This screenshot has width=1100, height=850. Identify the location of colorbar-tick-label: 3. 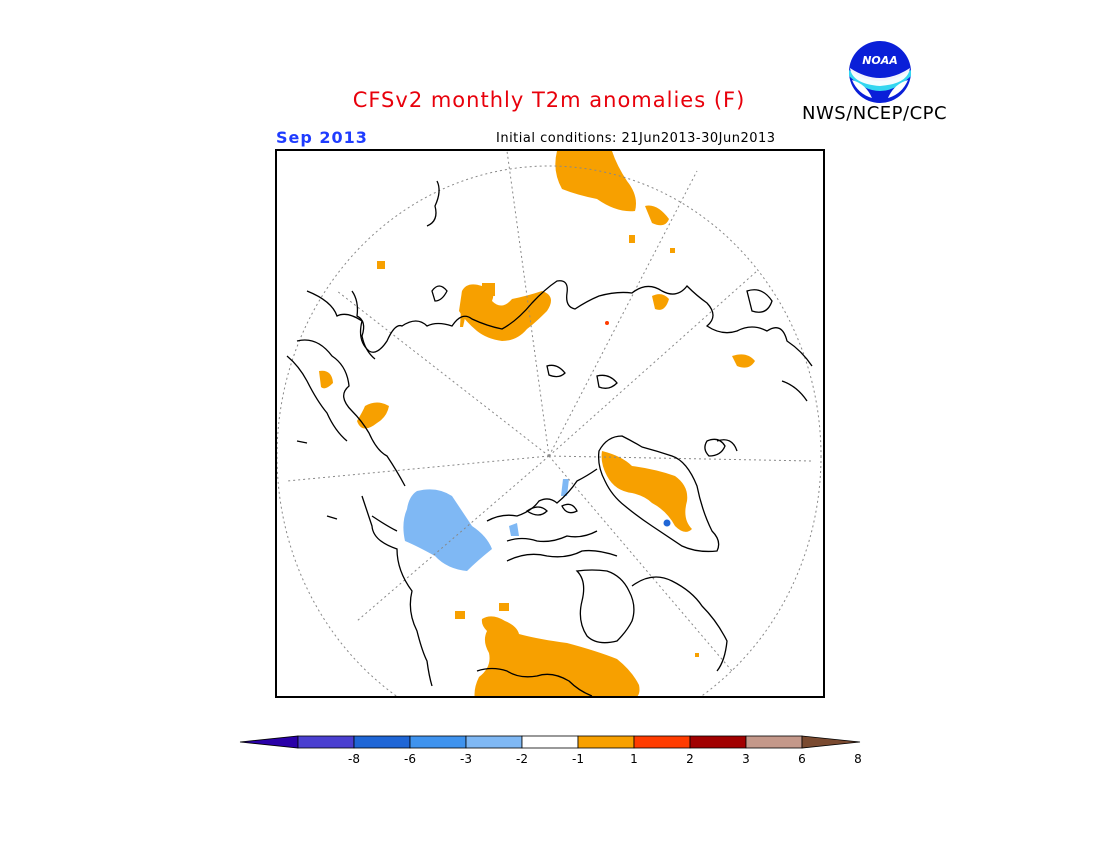
(746, 759).